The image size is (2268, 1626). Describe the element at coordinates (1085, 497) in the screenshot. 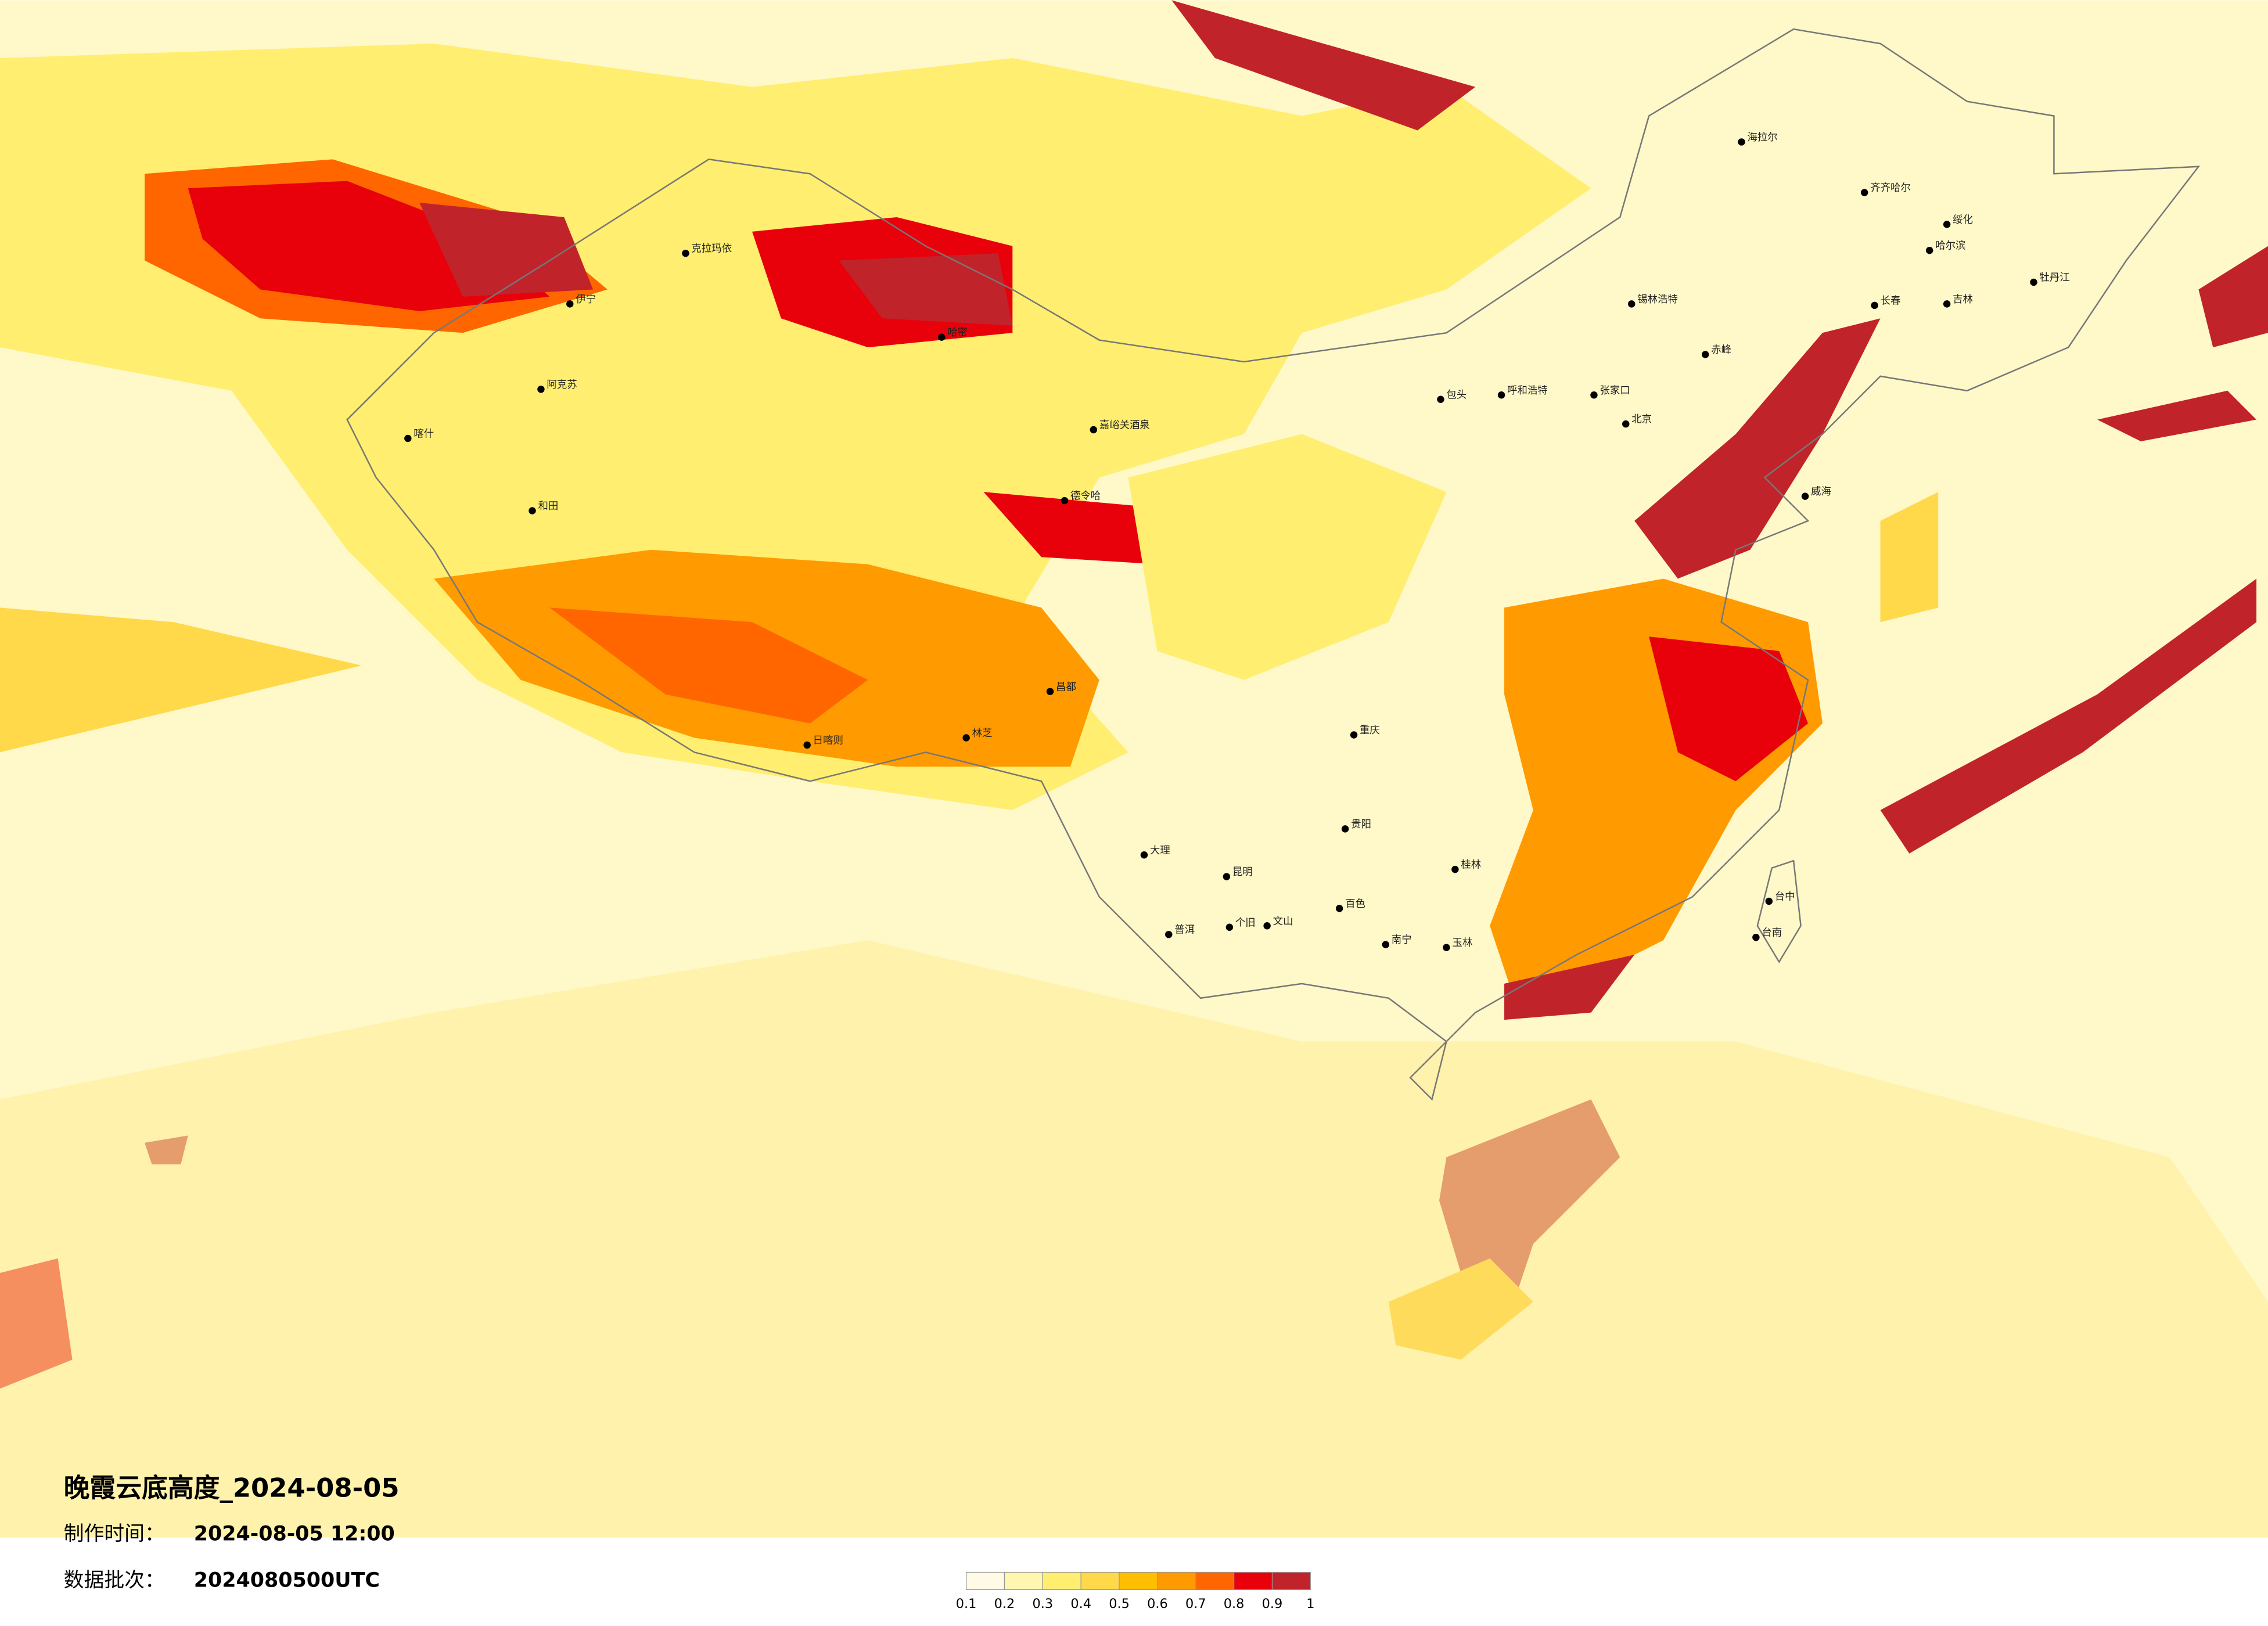

I see `city-label: 德令哈` at that location.